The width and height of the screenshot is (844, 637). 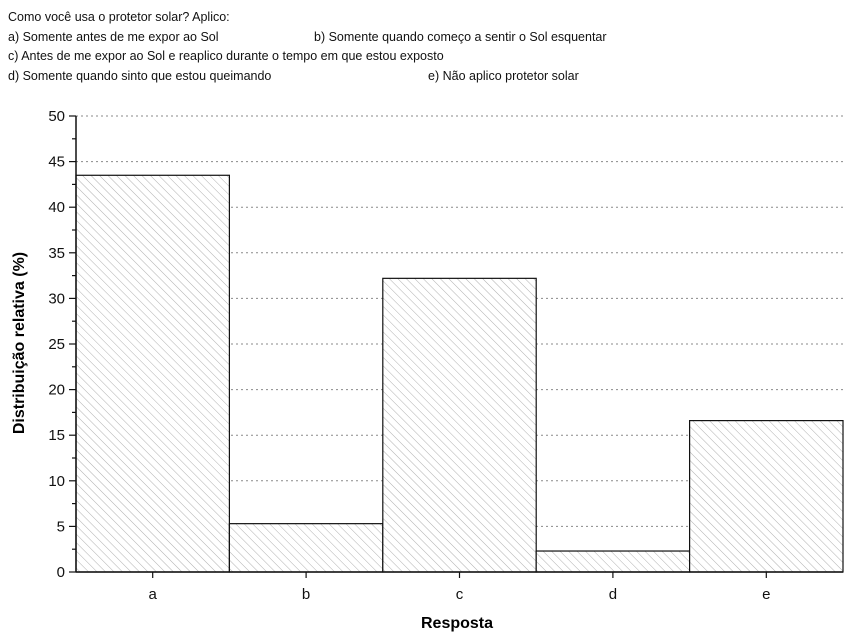 What do you see at coordinates (56, 481) in the screenshot?
I see `y-tick-label: 10` at bounding box center [56, 481].